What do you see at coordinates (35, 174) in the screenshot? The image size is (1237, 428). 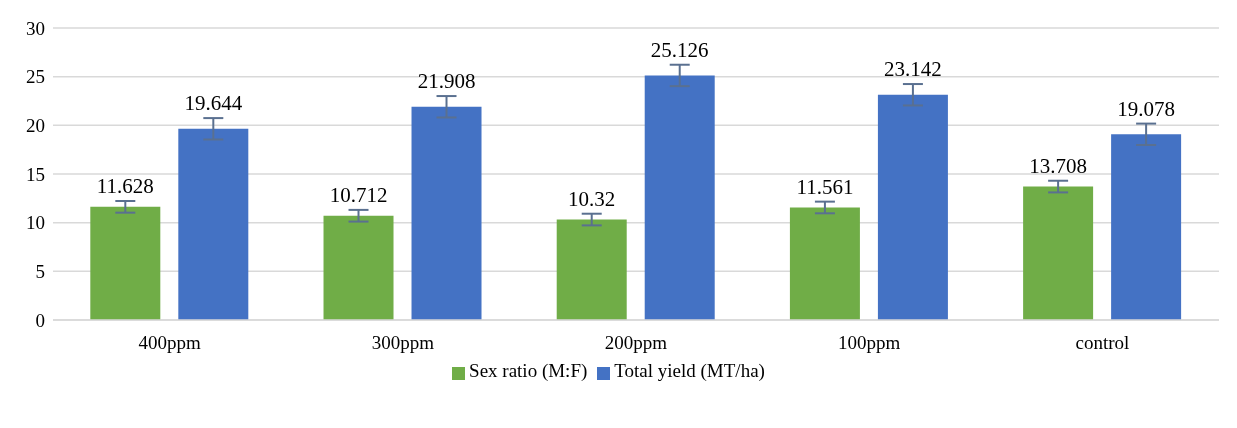 I see `y-tick-label: 15` at bounding box center [35, 174].